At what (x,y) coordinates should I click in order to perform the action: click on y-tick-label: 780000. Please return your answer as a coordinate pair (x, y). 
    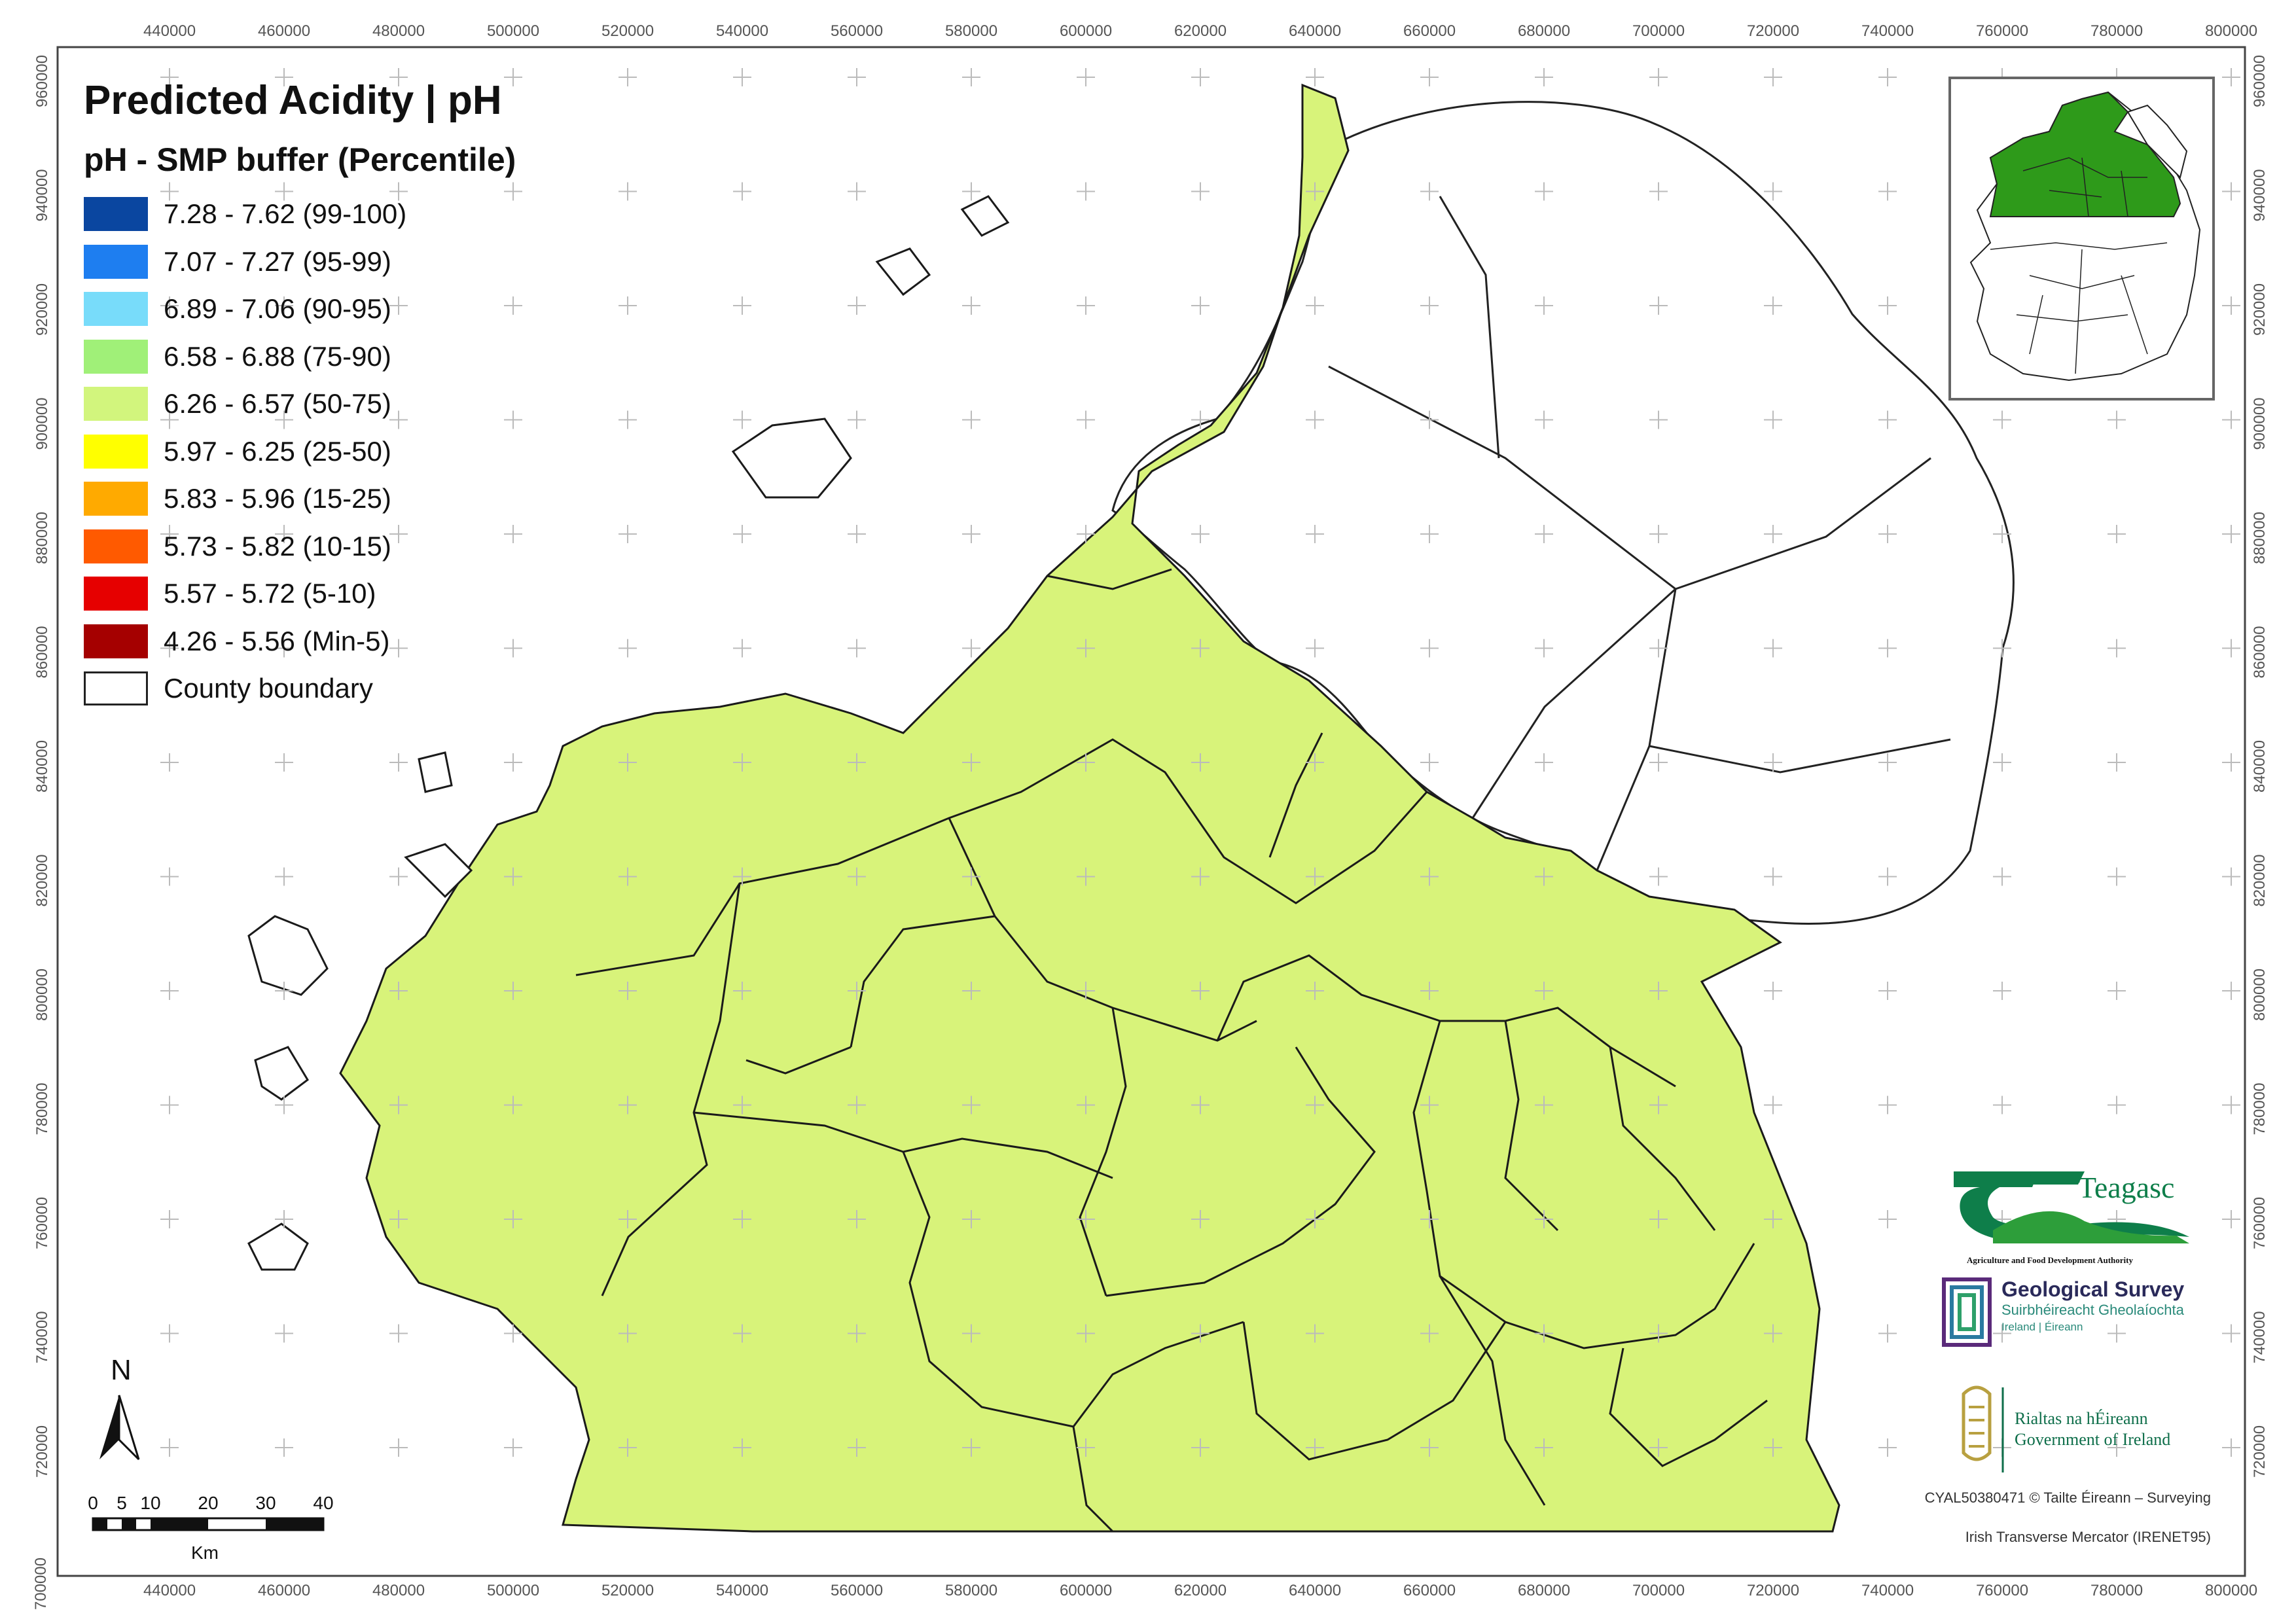
    Looking at the image, I should click on (42, 1108).